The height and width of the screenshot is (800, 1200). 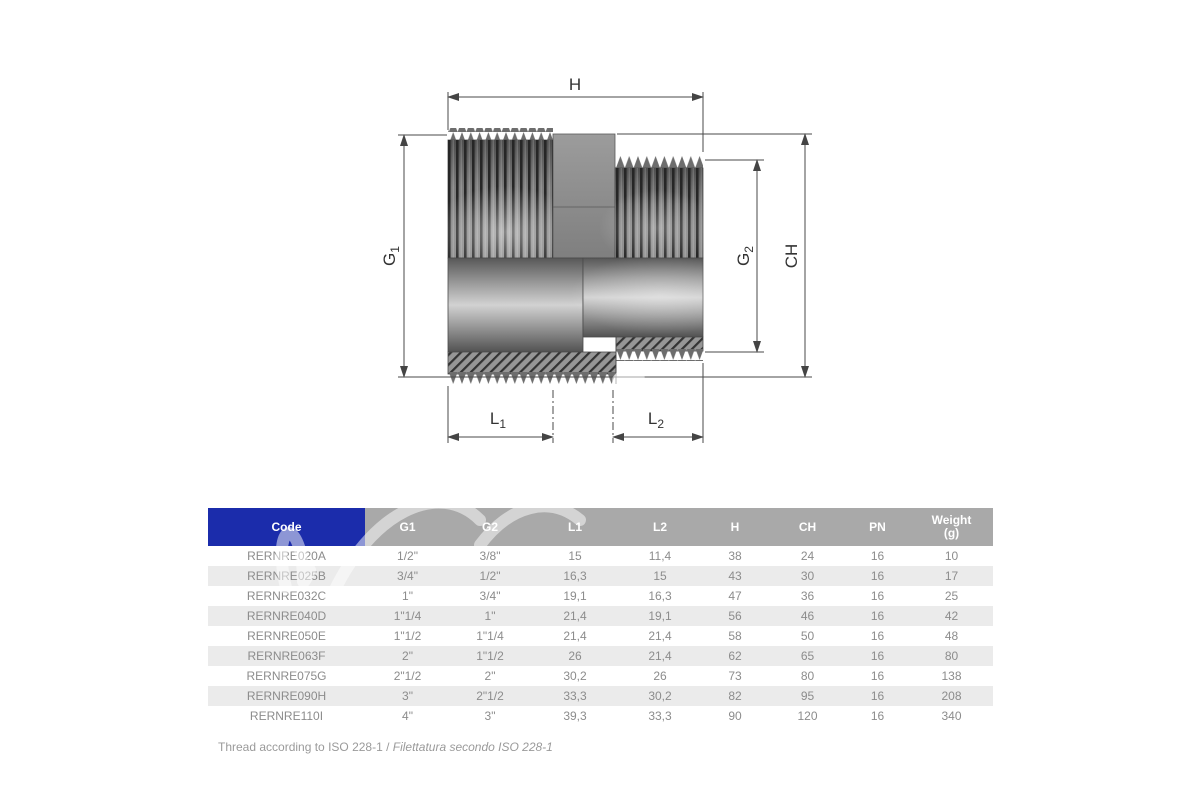 I want to click on table-cell-h: 58, so click(x=735, y=636).